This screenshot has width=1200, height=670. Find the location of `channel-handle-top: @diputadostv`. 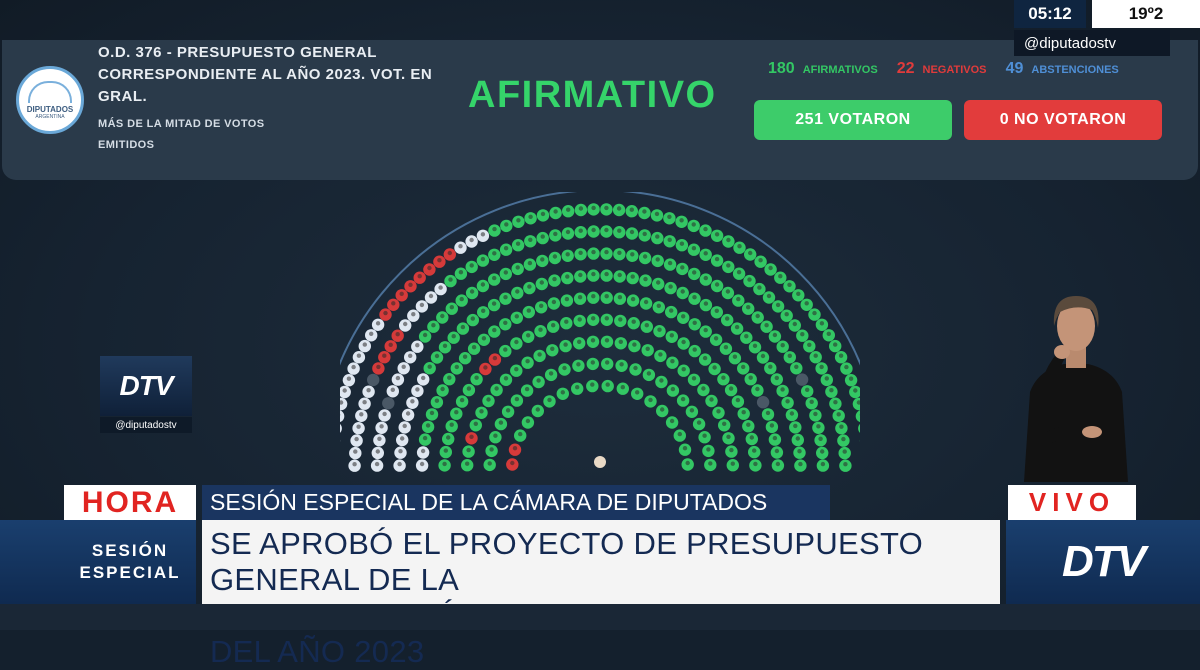

channel-handle-top: @diputadostv is located at coordinates (1092, 43).